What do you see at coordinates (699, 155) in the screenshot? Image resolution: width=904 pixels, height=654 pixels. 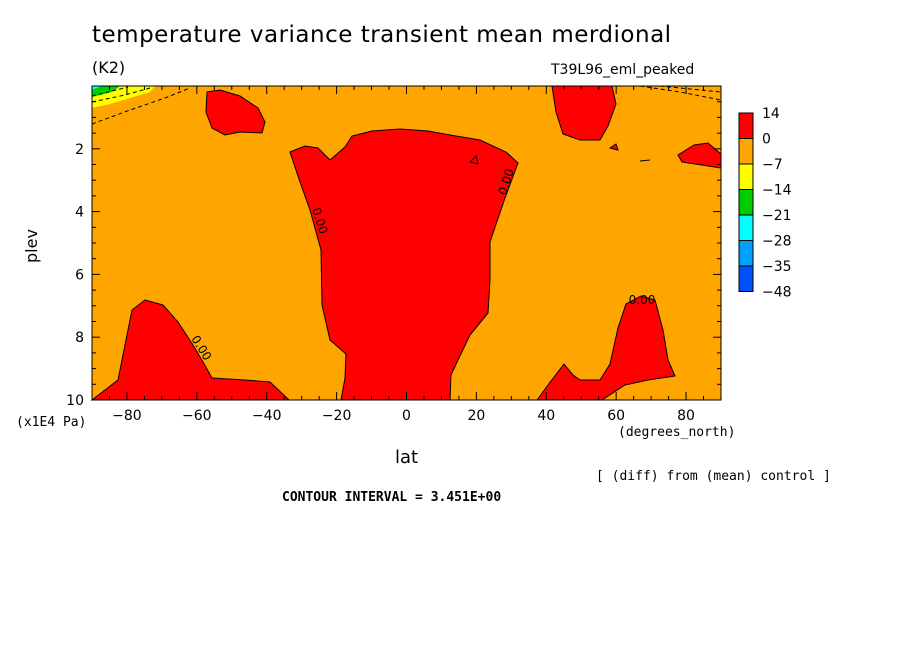 I see `region-north-pole-upper` at bounding box center [699, 155].